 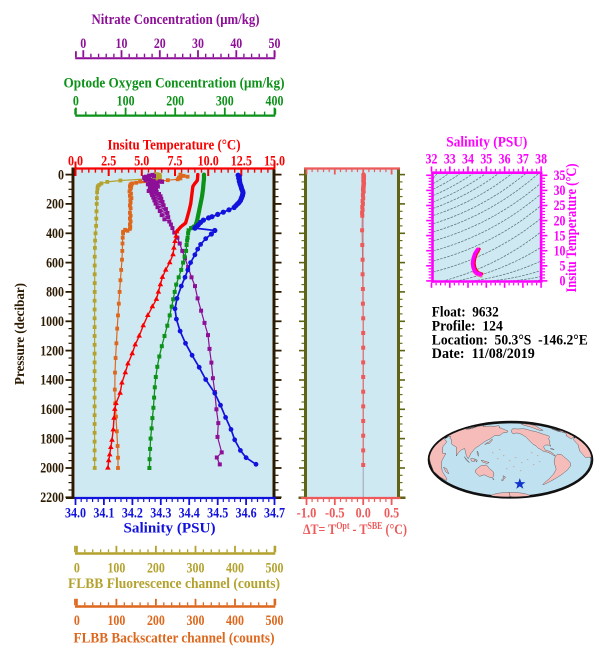 What do you see at coordinates (563, 267) in the screenshot?
I see `svg-text: 5` at bounding box center [563, 267].